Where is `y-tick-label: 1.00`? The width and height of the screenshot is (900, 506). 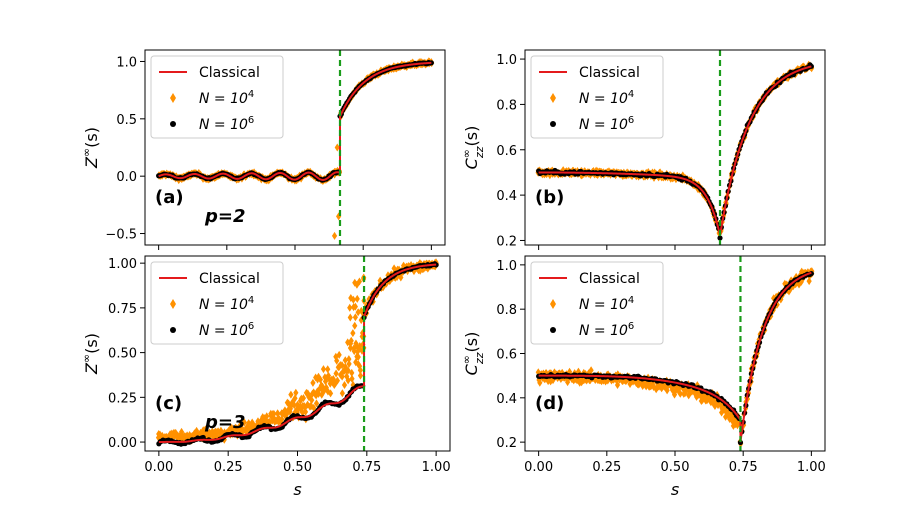 y-tick-label: 1.00 is located at coordinates (122, 264).